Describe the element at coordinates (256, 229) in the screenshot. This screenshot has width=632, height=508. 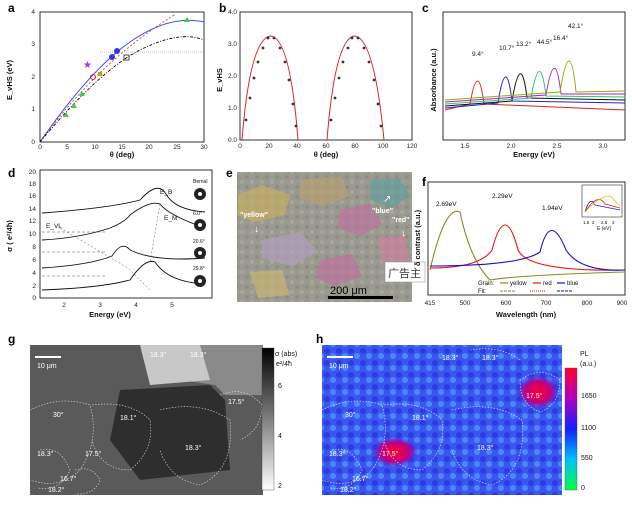
I see `arrow-yellow-icon: ↓` at that location.